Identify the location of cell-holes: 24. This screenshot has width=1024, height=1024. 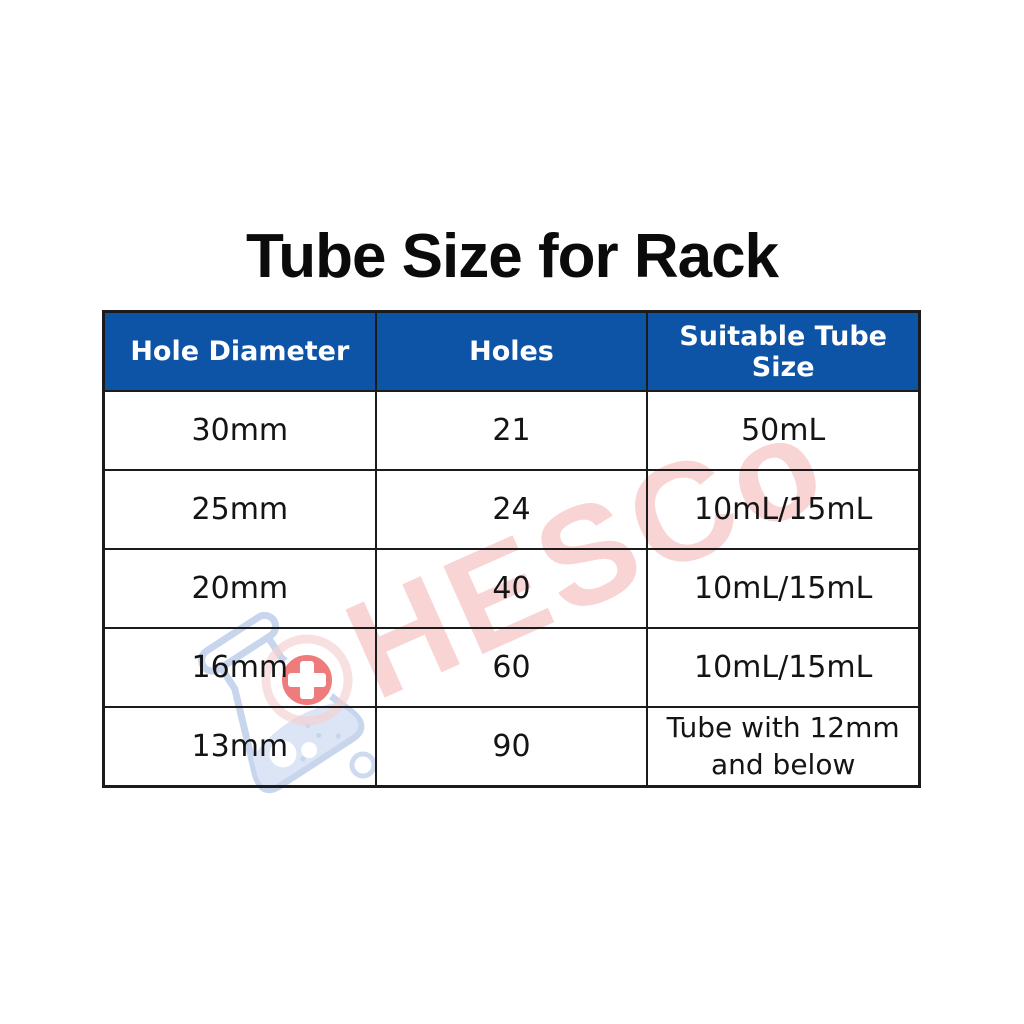
(511, 509).